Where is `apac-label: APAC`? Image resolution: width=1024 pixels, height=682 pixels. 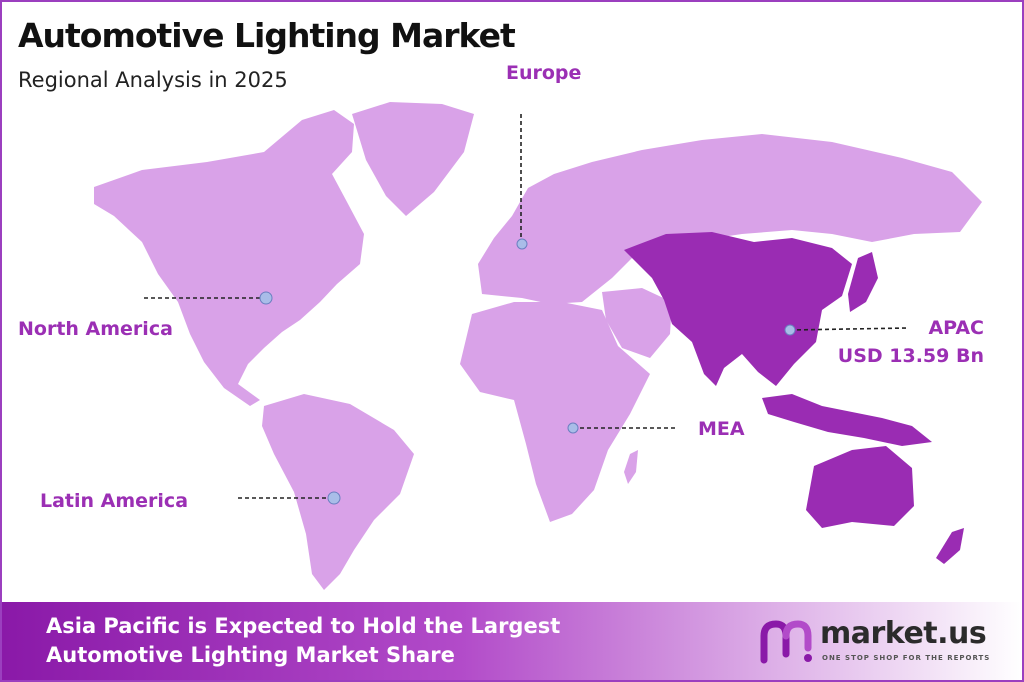
apac-label: APAC is located at coordinates (956, 328).